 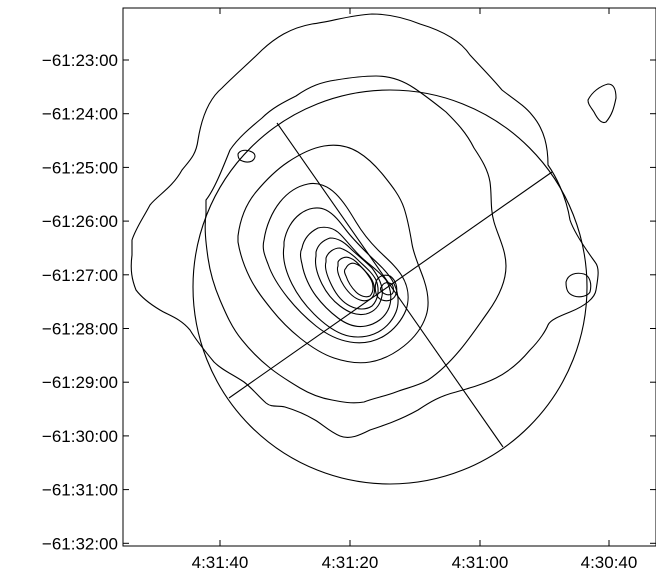 What do you see at coordinates (246, 156) in the screenshot?
I see `contour-blob-left` at bounding box center [246, 156].